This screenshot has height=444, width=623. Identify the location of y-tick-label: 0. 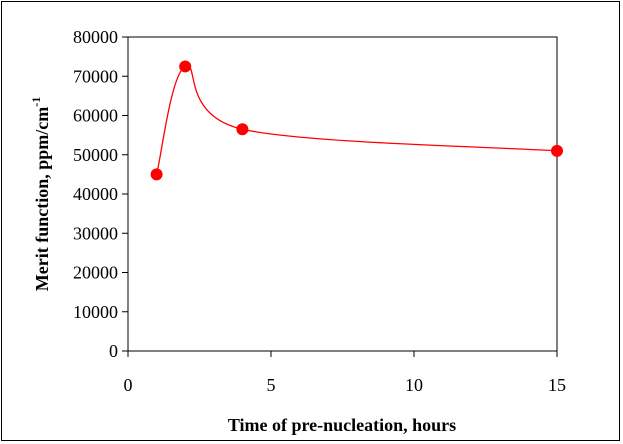
(113, 351).